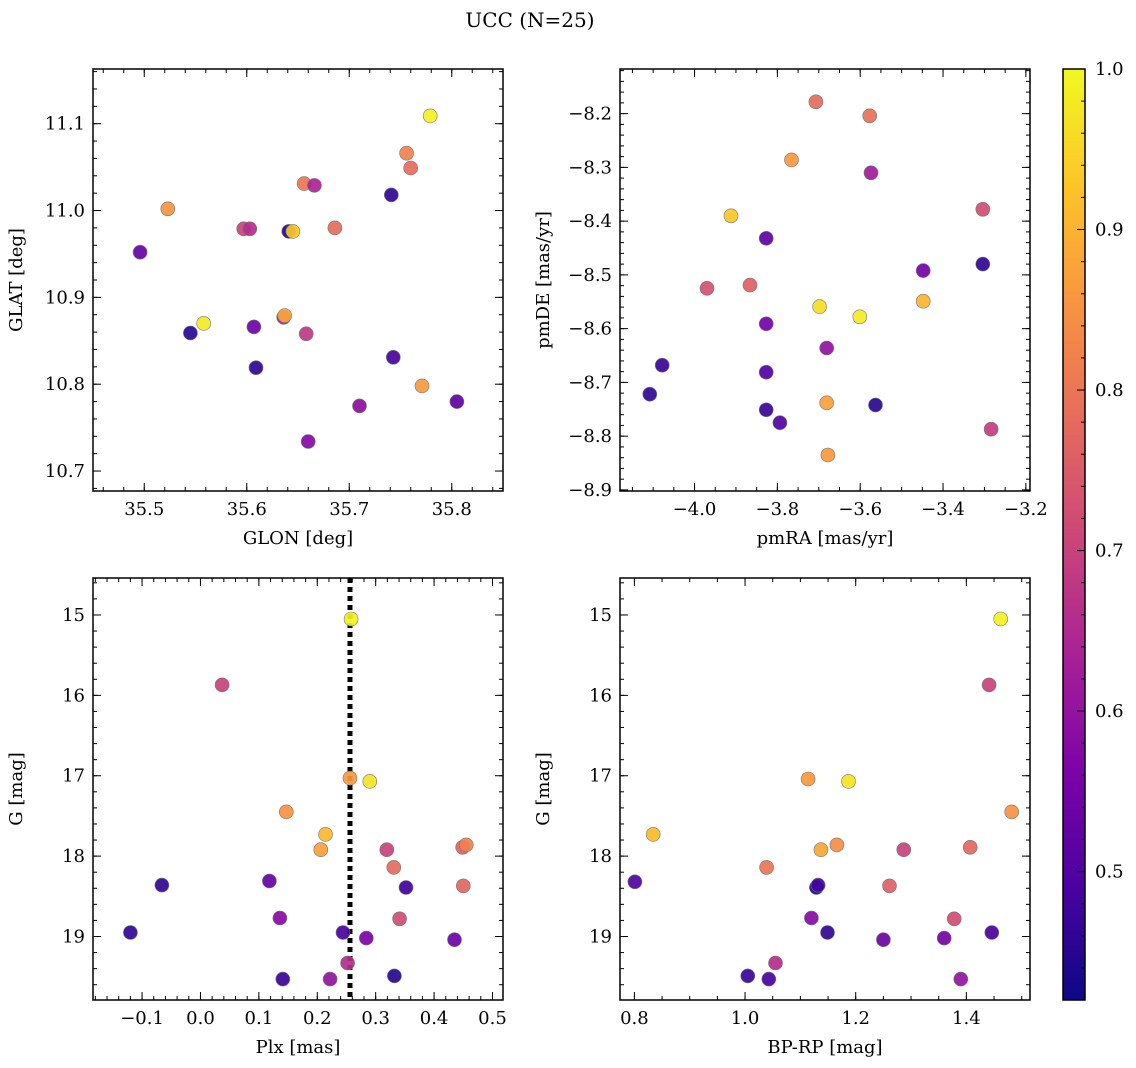 Image resolution: width=1136 pixels, height=1068 pixels. I want to click on x-tick-label: 1.2, so click(855, 1018).